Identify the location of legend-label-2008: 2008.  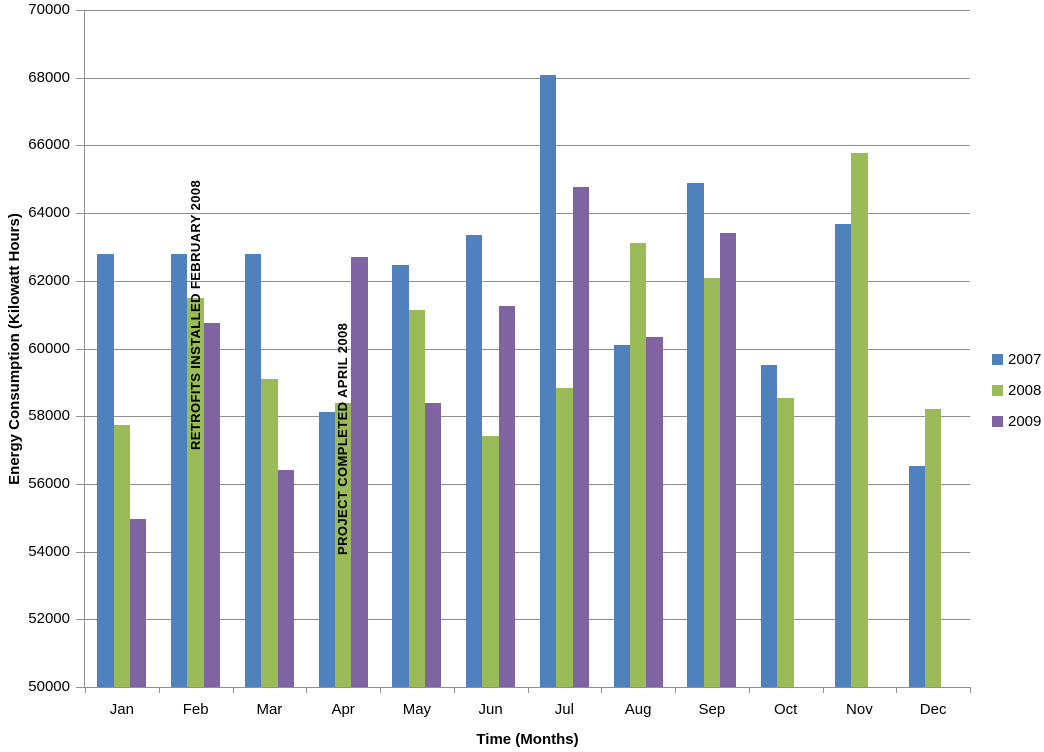
(1025, 390).